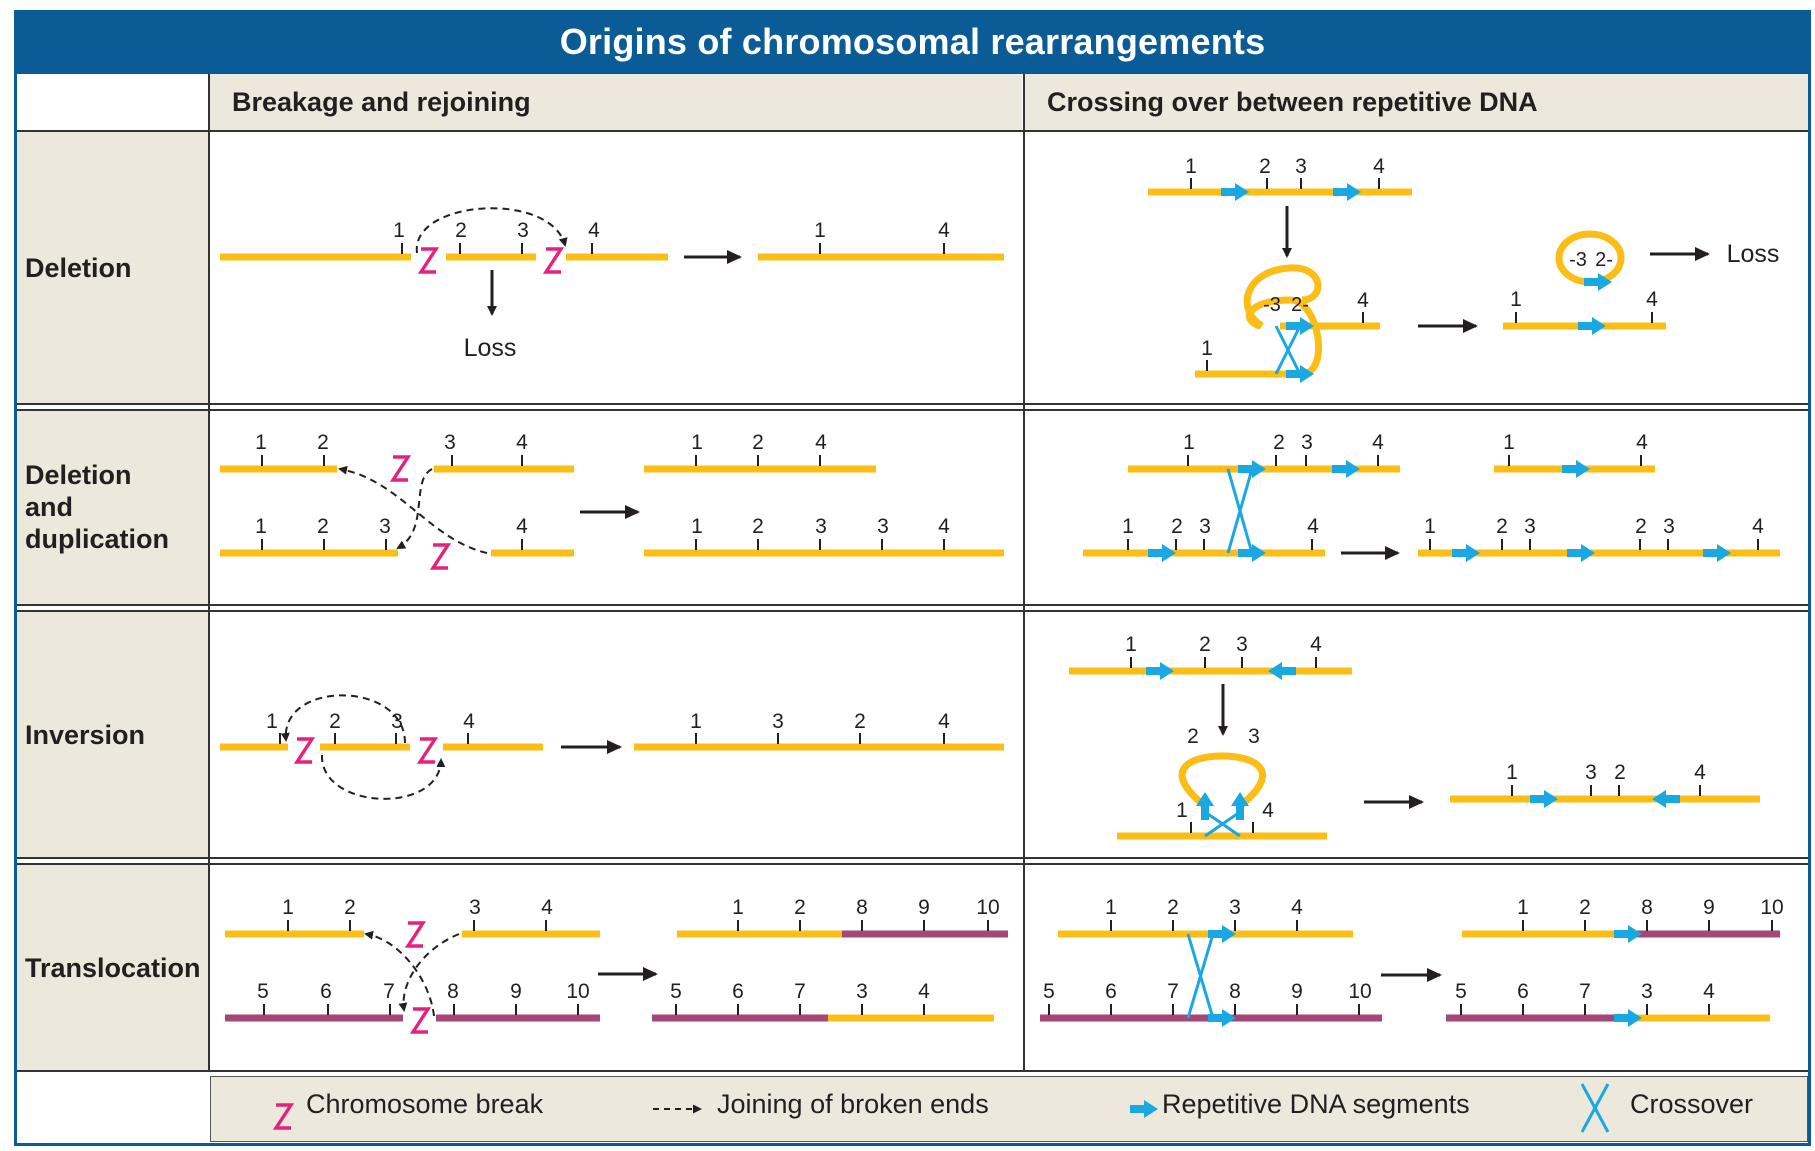  Describe the element at coordinates (112, 734) in the screenshot. I see `row-label-inversion: Inversion` at that location.